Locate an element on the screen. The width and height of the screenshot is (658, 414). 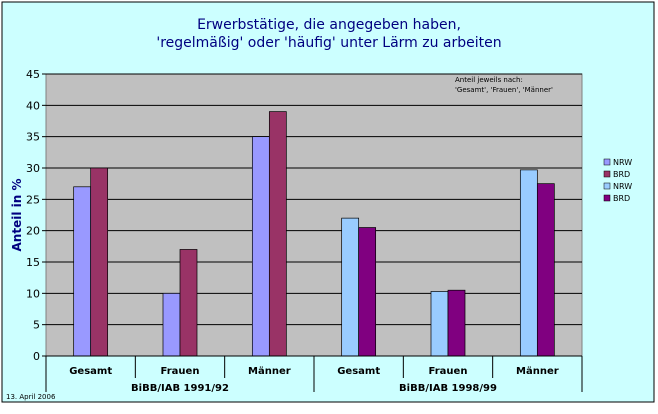
y-tick-label: 20 is located at coordinates (33, 231).